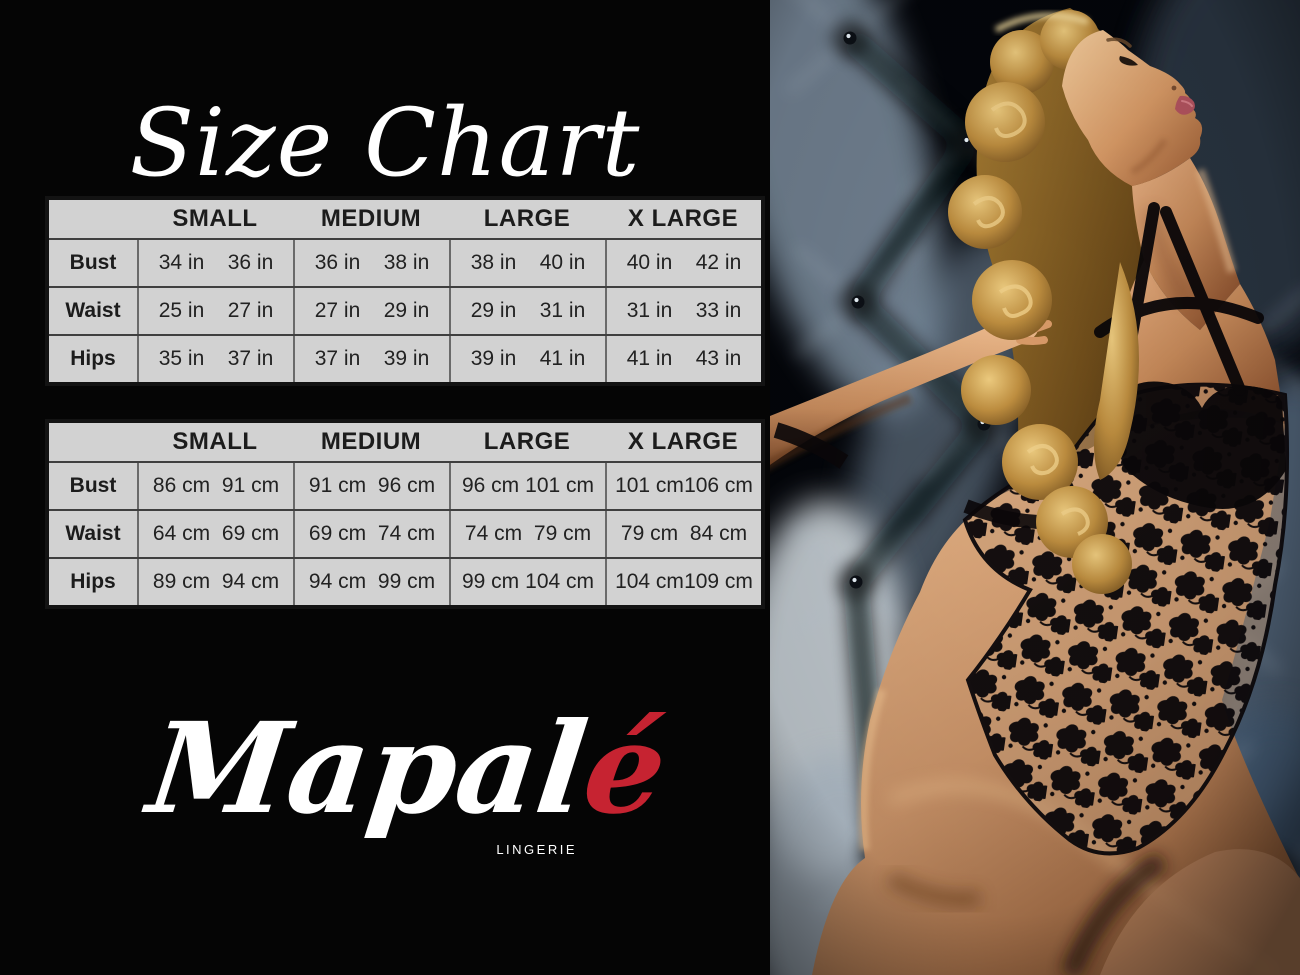 Image resolution: width=1300 pixels, height=975 pixels. Describe the element at coordinates (215, 582) in the screenshot. I see `size-value-cell: 89 cm 94 cm` at that location.